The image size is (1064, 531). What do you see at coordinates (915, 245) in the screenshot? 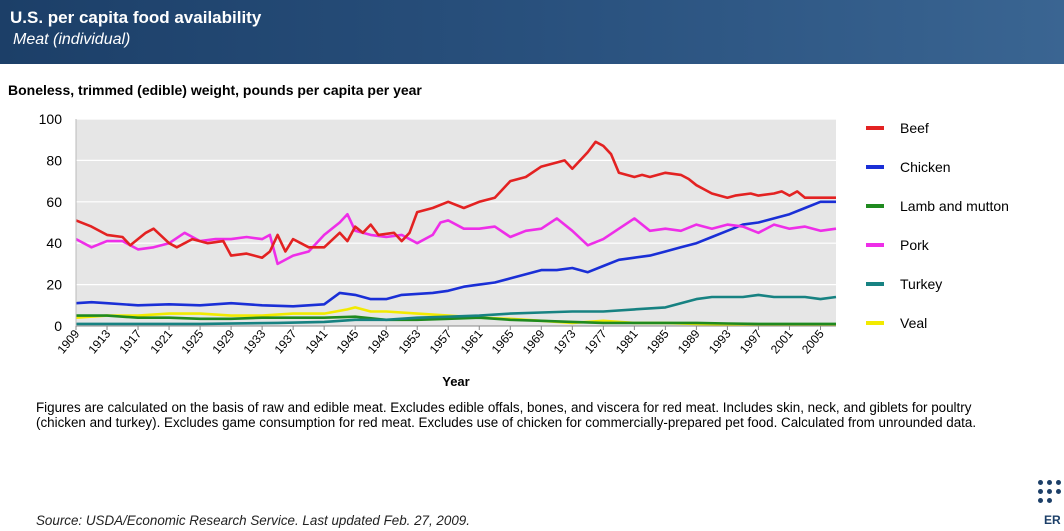
I see `legend-label: Pork` at bounding box center [915, 245].